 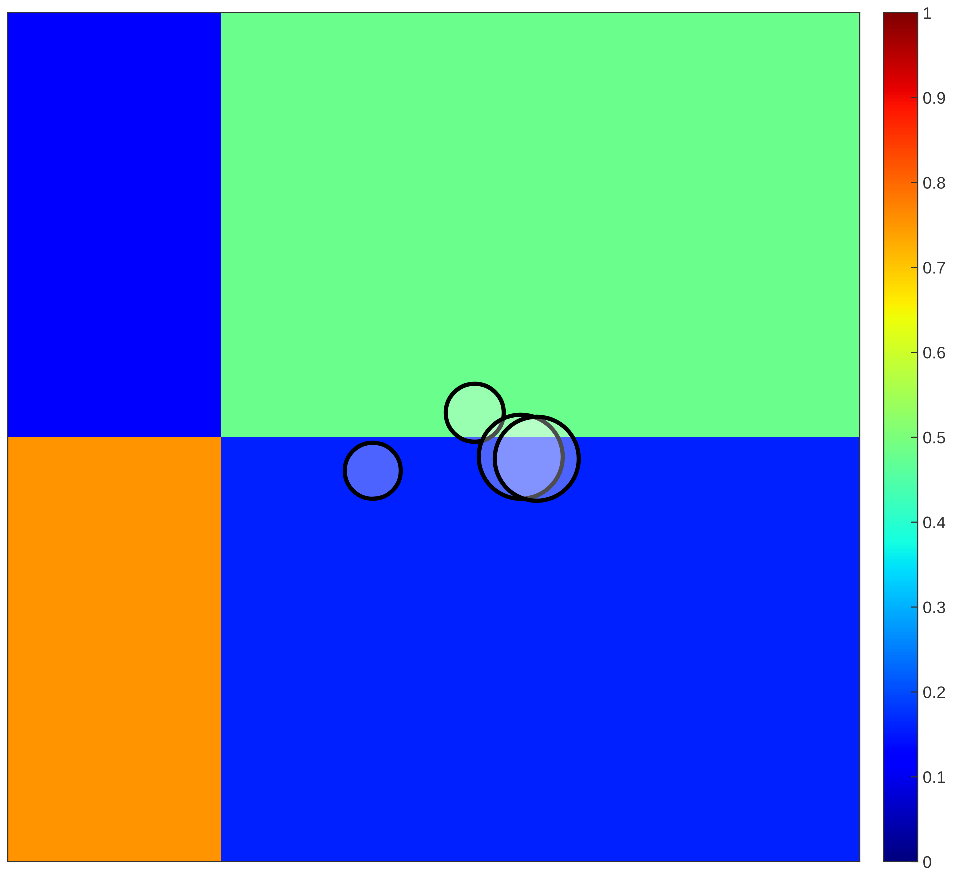 What do you see at coordinates (935, 438) in the screenshot?
I see `color-bar-label: 0.5` at bounding box center [935, 438].